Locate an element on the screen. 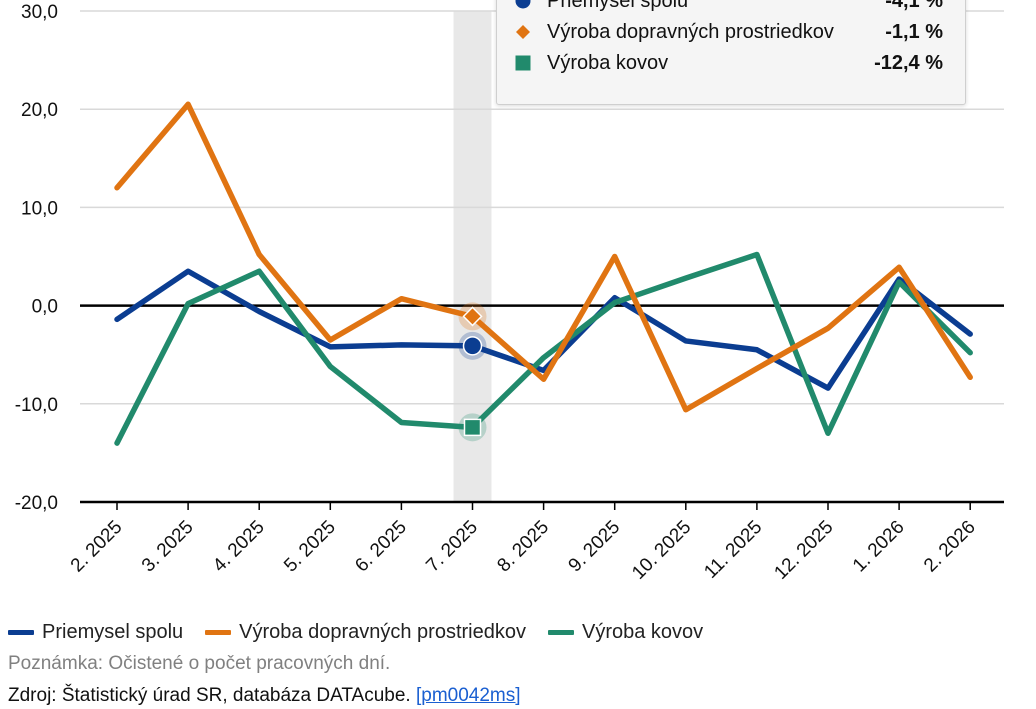 Image resolution: width=1036 pixels, height=709 pixels. legend-item-priemysel: Priemysel spolu is located at coordinates (95, 632).